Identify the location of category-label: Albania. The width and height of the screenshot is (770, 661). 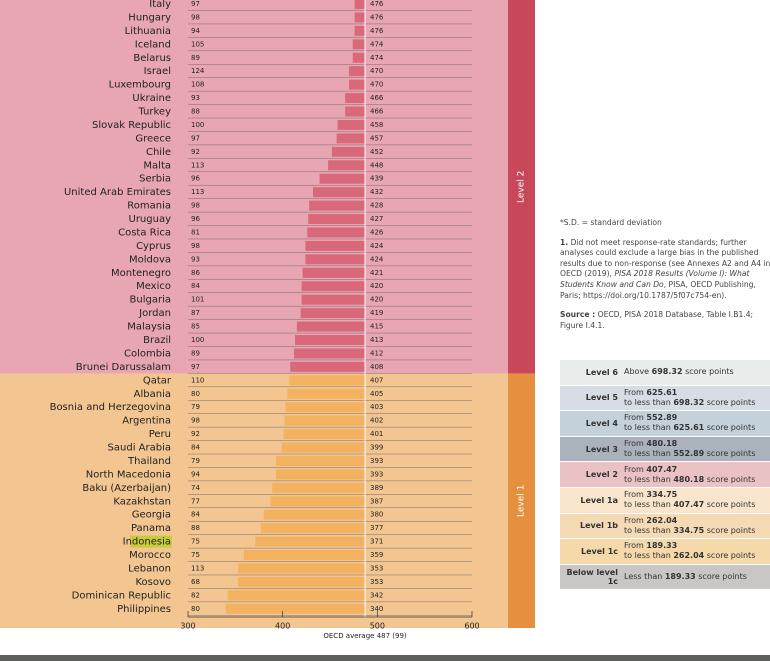
(152, 394).